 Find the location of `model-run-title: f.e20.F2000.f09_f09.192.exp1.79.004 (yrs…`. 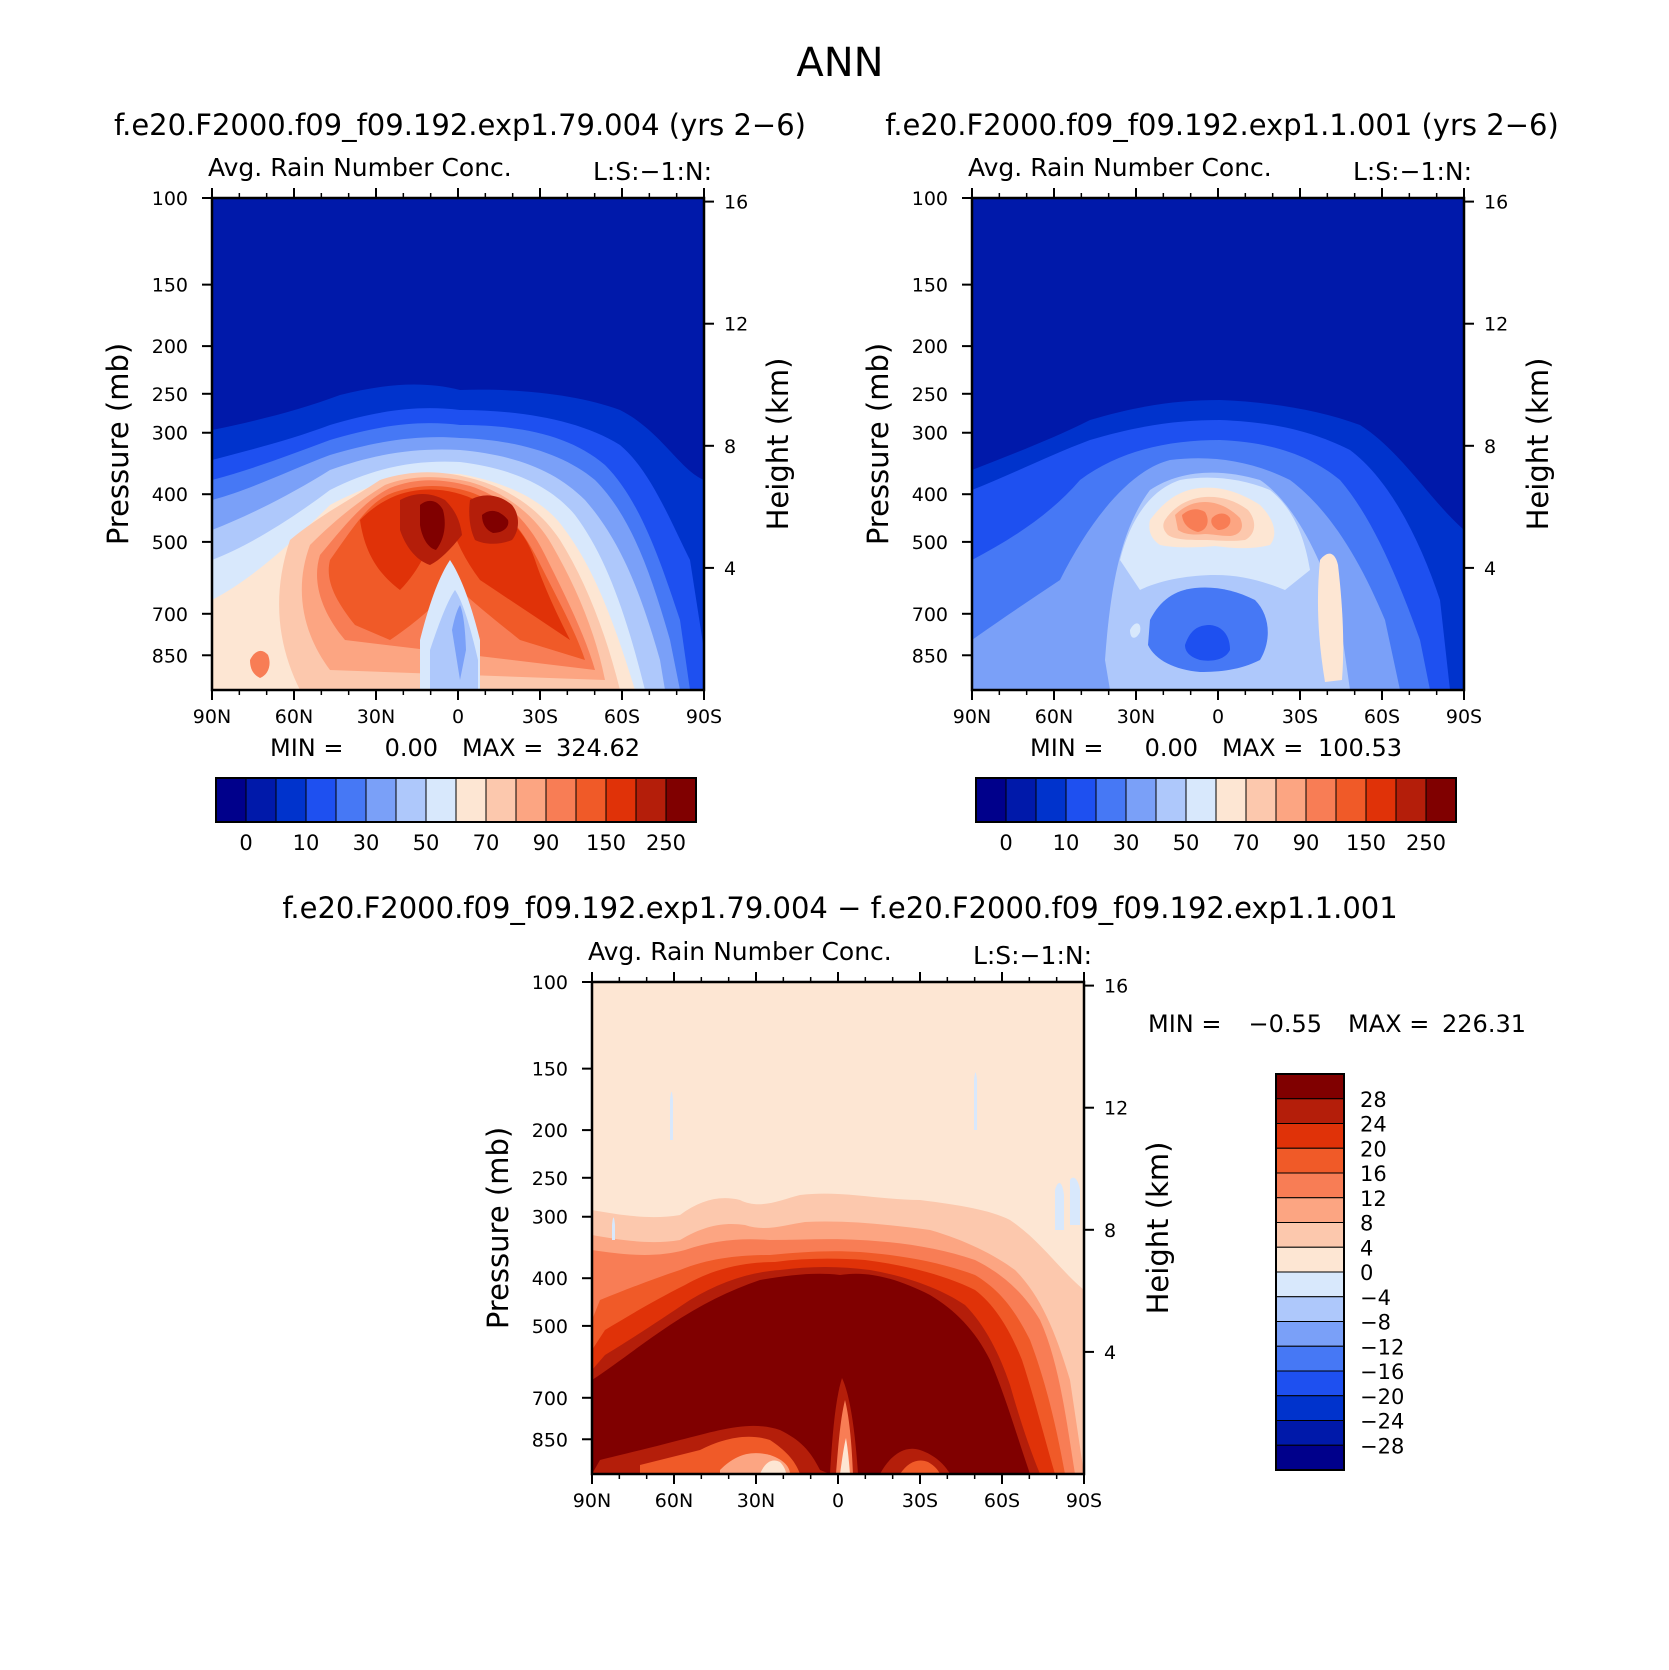

model-run-title: f.e20.F2000.f09_f09.192.exp1.79.004 (yrs… is located at coordinates (460, 125).